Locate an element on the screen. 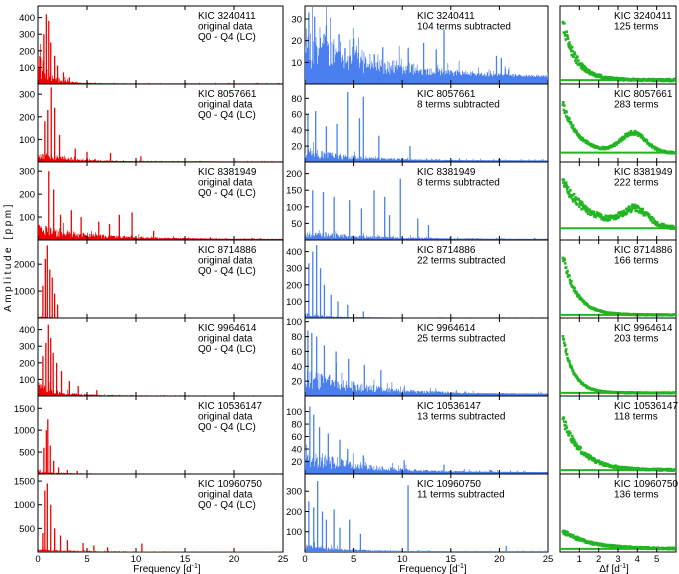 Image resolution: width=679 pixels, height=574 pixels. star-label: KIC 10960750 is located at coordinates (646, 484).